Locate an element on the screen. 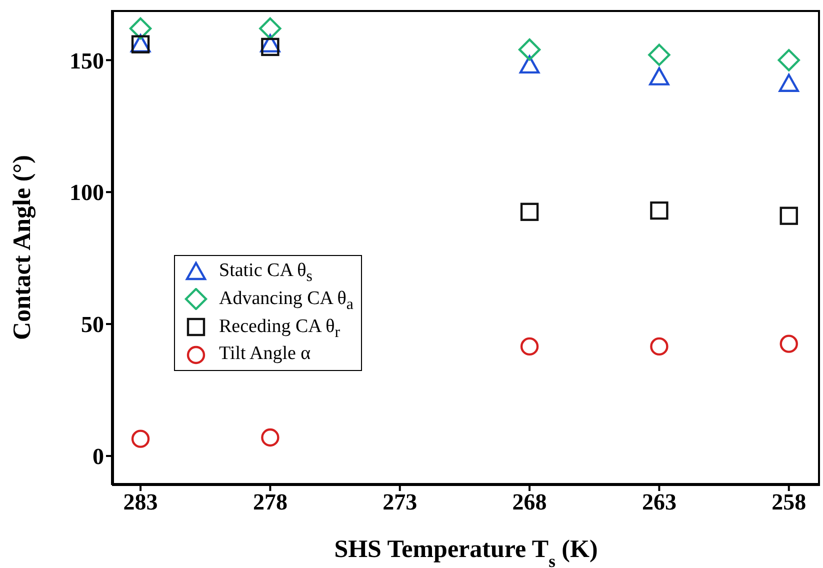 The width and height of the screenshot is (823, 568). x-tick-label: 278 is located at coordinates (270, 501).